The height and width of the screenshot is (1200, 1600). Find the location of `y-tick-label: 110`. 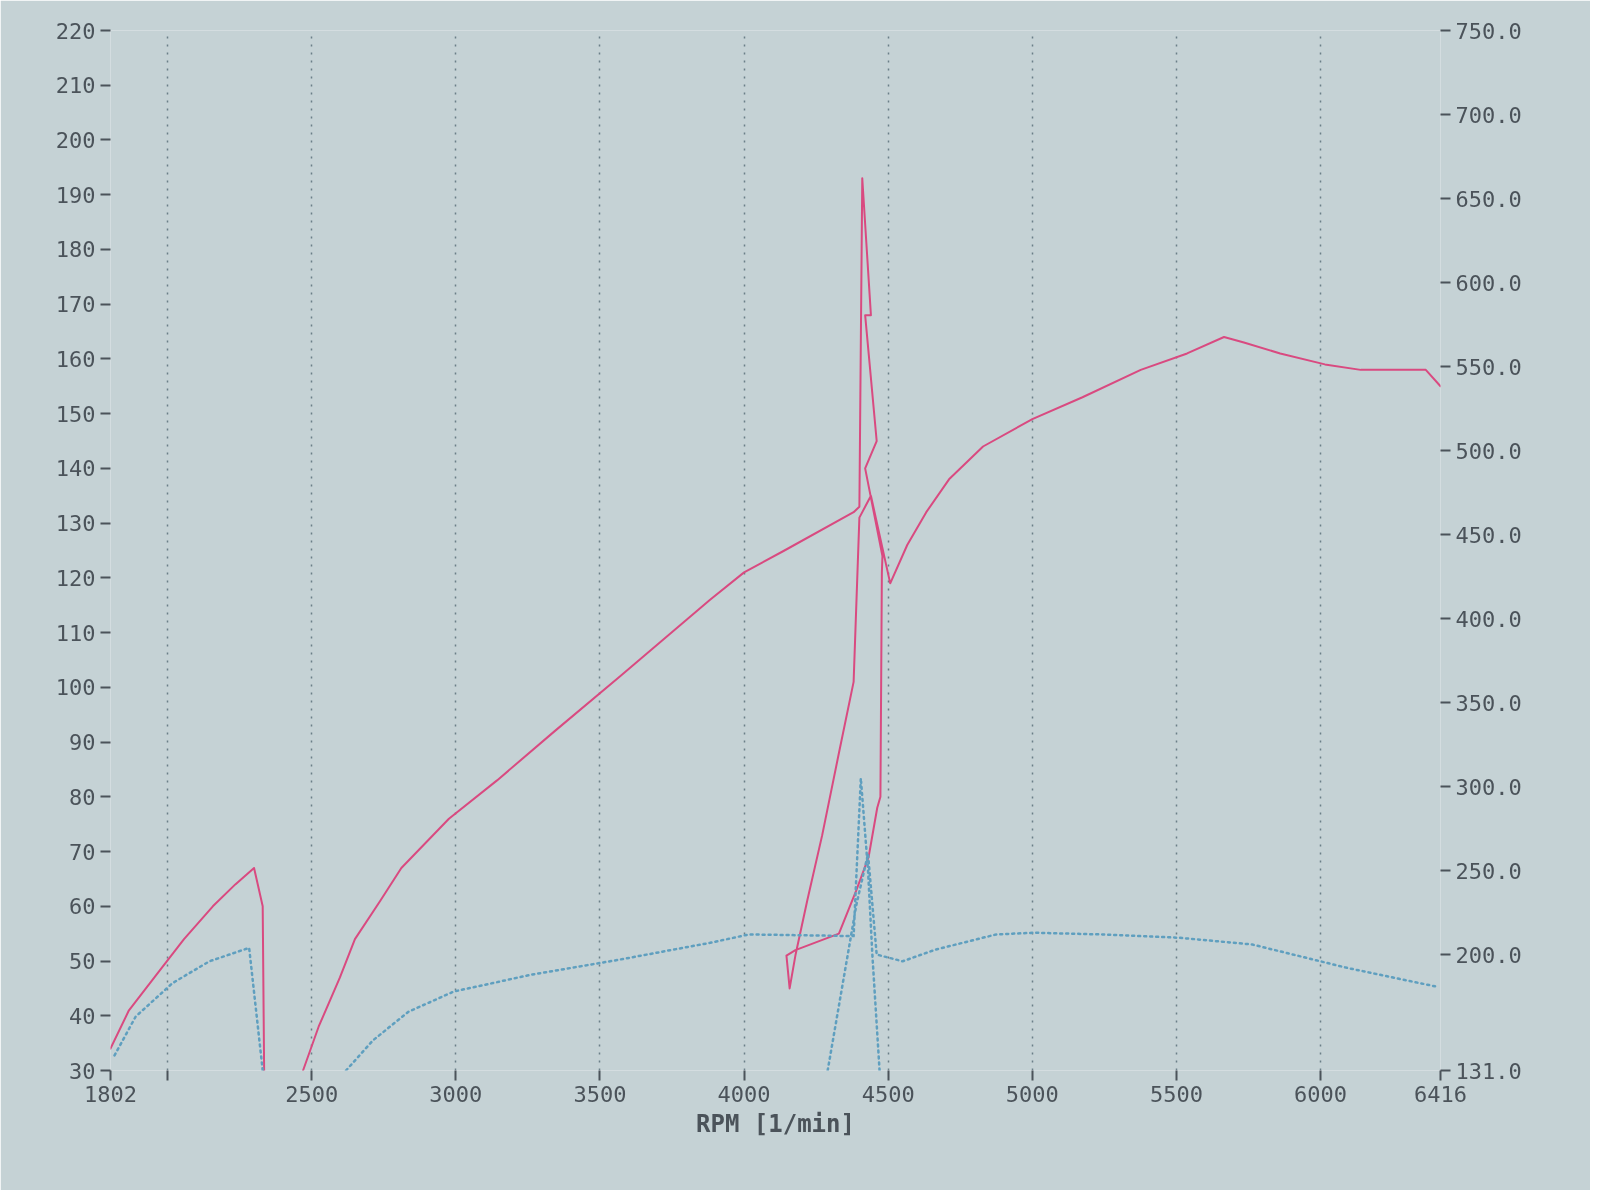

y-tick-label: 110 is located at coordinates (75, 633).